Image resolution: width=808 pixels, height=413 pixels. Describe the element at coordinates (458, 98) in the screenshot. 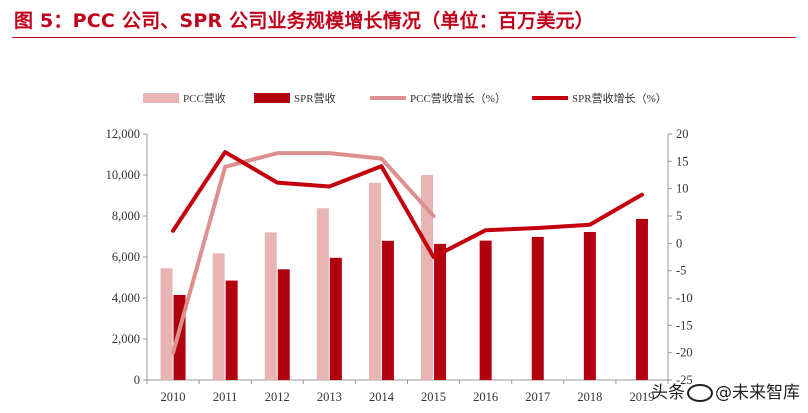

I see `legend-pcc-growth-label: PCC营收增长（%）` at that location.